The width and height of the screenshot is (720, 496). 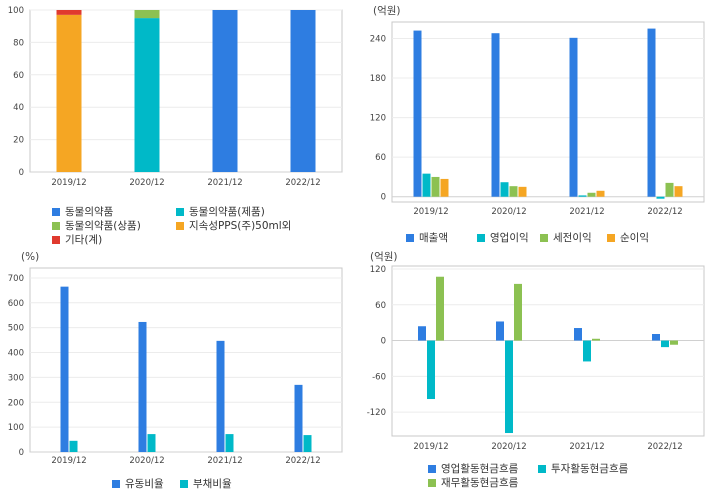 What do you see at coordinates (227, 212) in the screenshot?
I see `legend-label: 동물의약품(제품)` at bounding box center [227, 212].